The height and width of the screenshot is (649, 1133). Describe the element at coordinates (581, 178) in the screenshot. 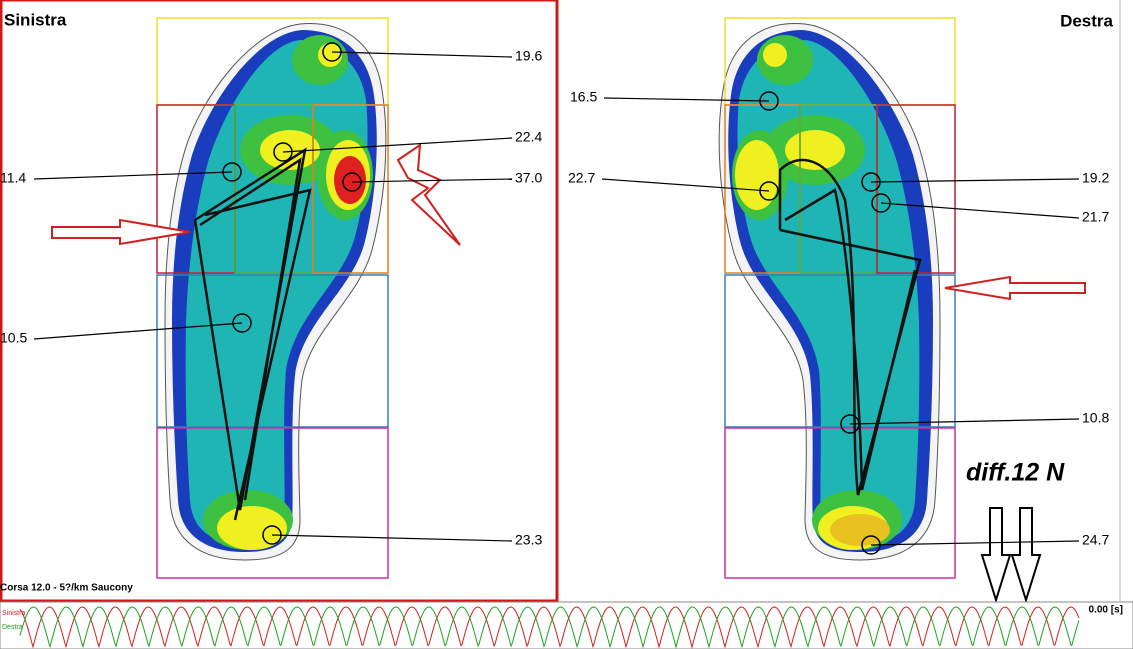

I see `value-label: 22.7` at that location.